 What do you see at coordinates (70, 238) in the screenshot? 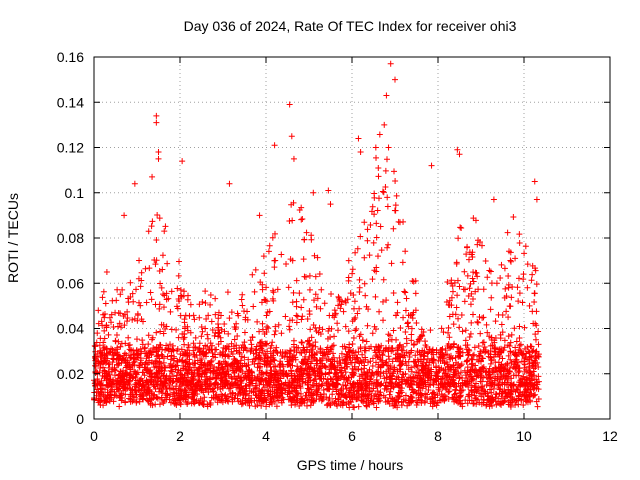
I see `y-tick-label: 0.08` at bounding box center [70, 238].